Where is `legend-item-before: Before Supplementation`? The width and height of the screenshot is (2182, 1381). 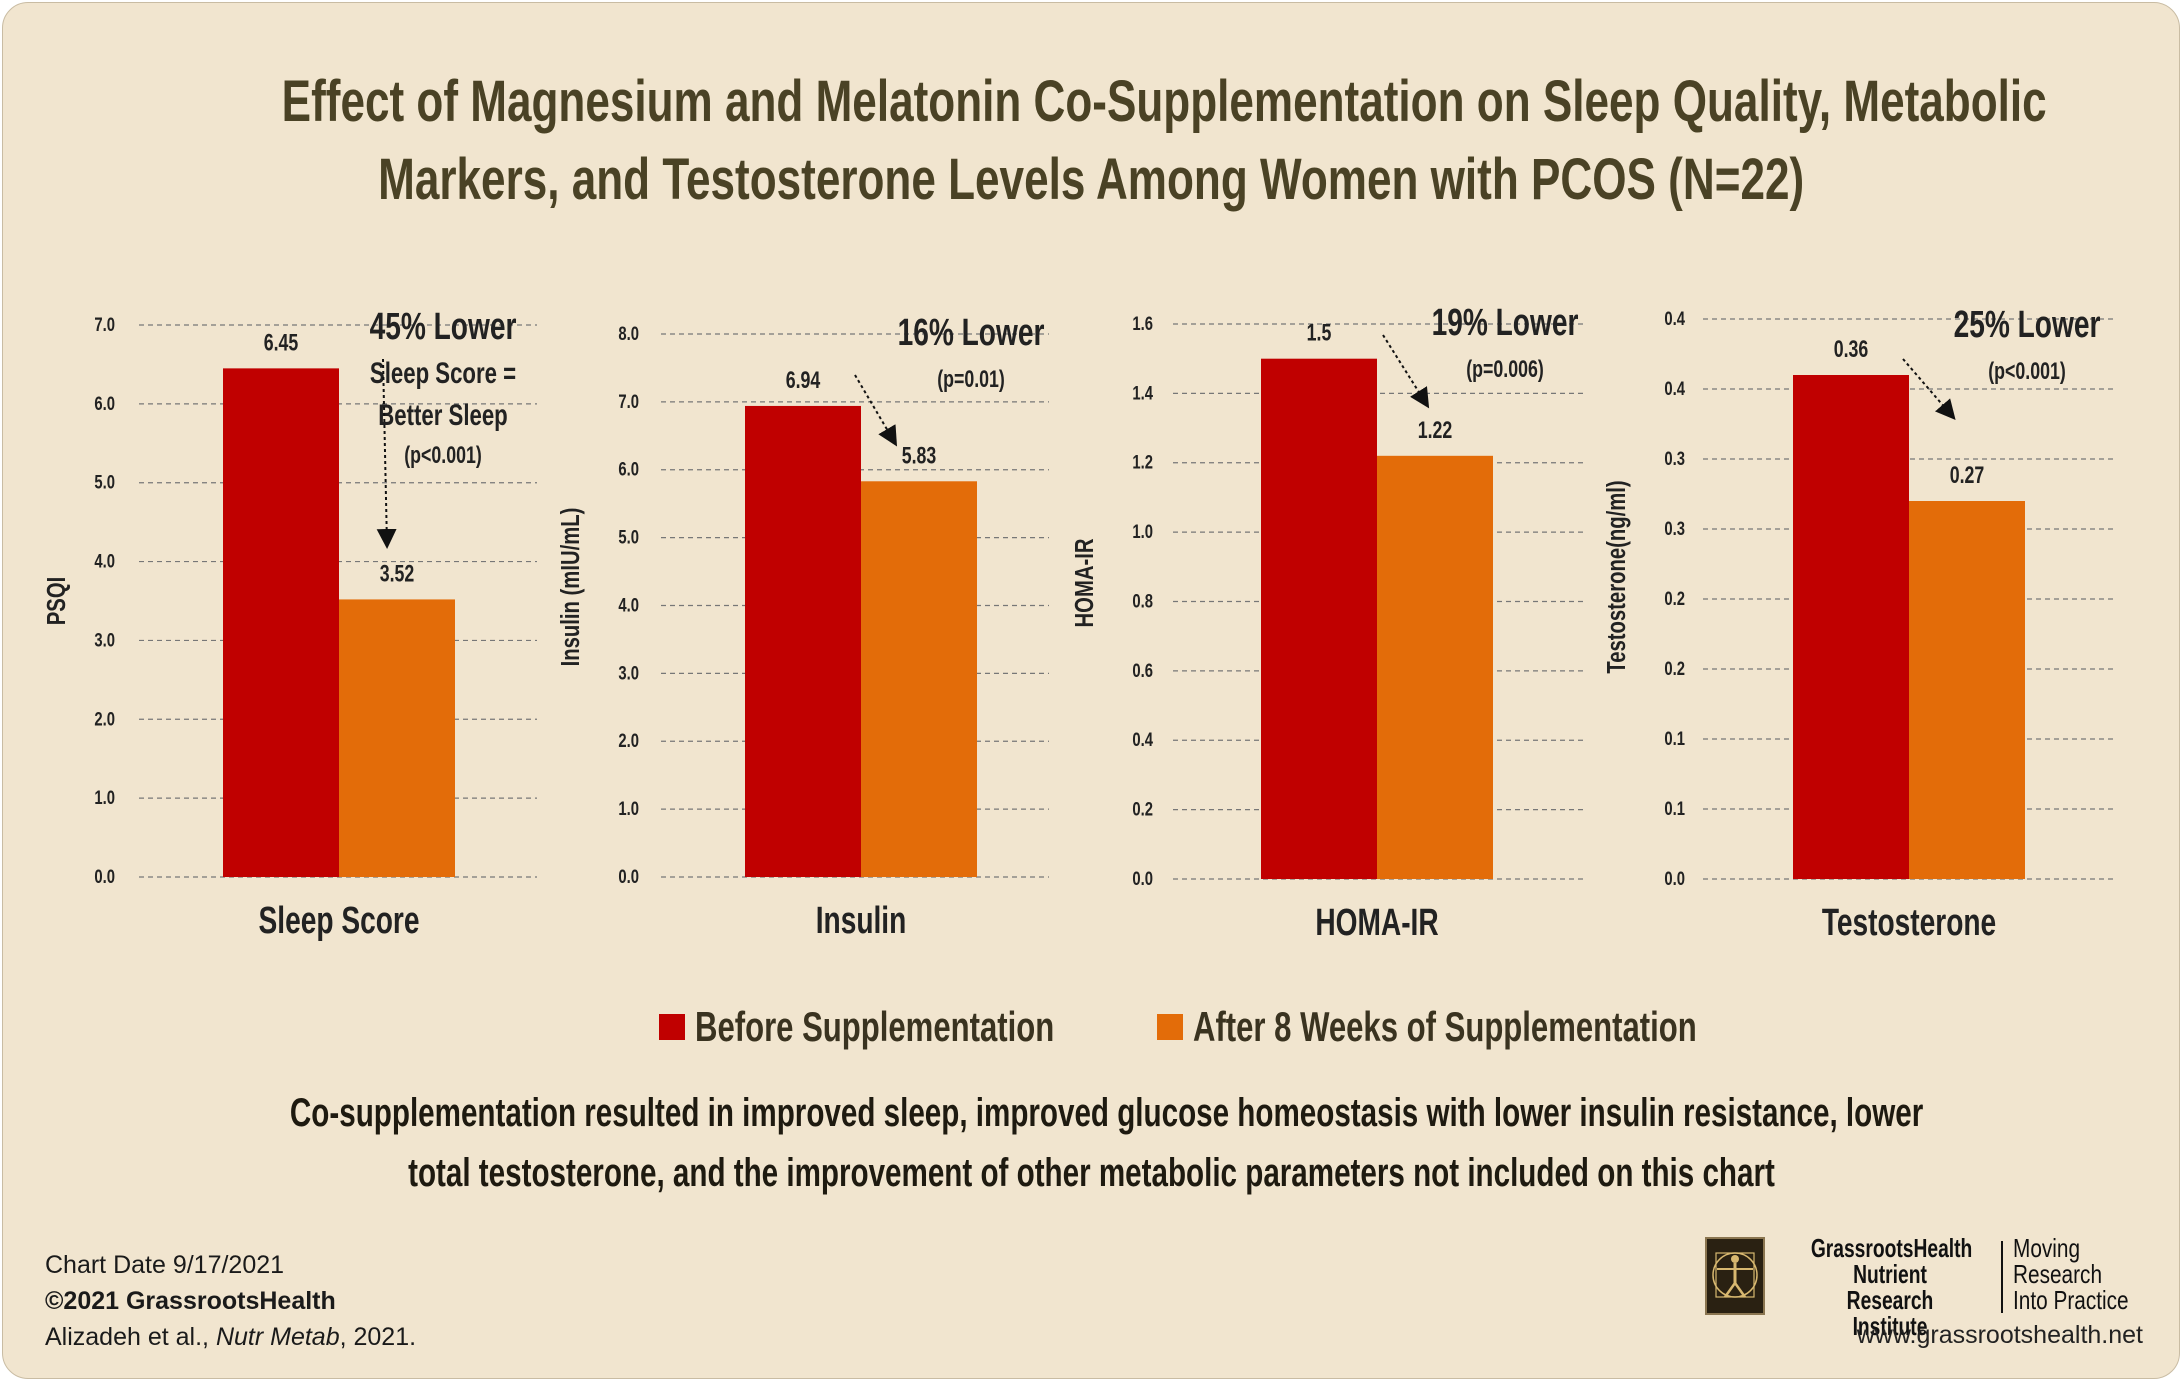
legend-item-before: Before Supplementation is located at coordinates (919, 1027).